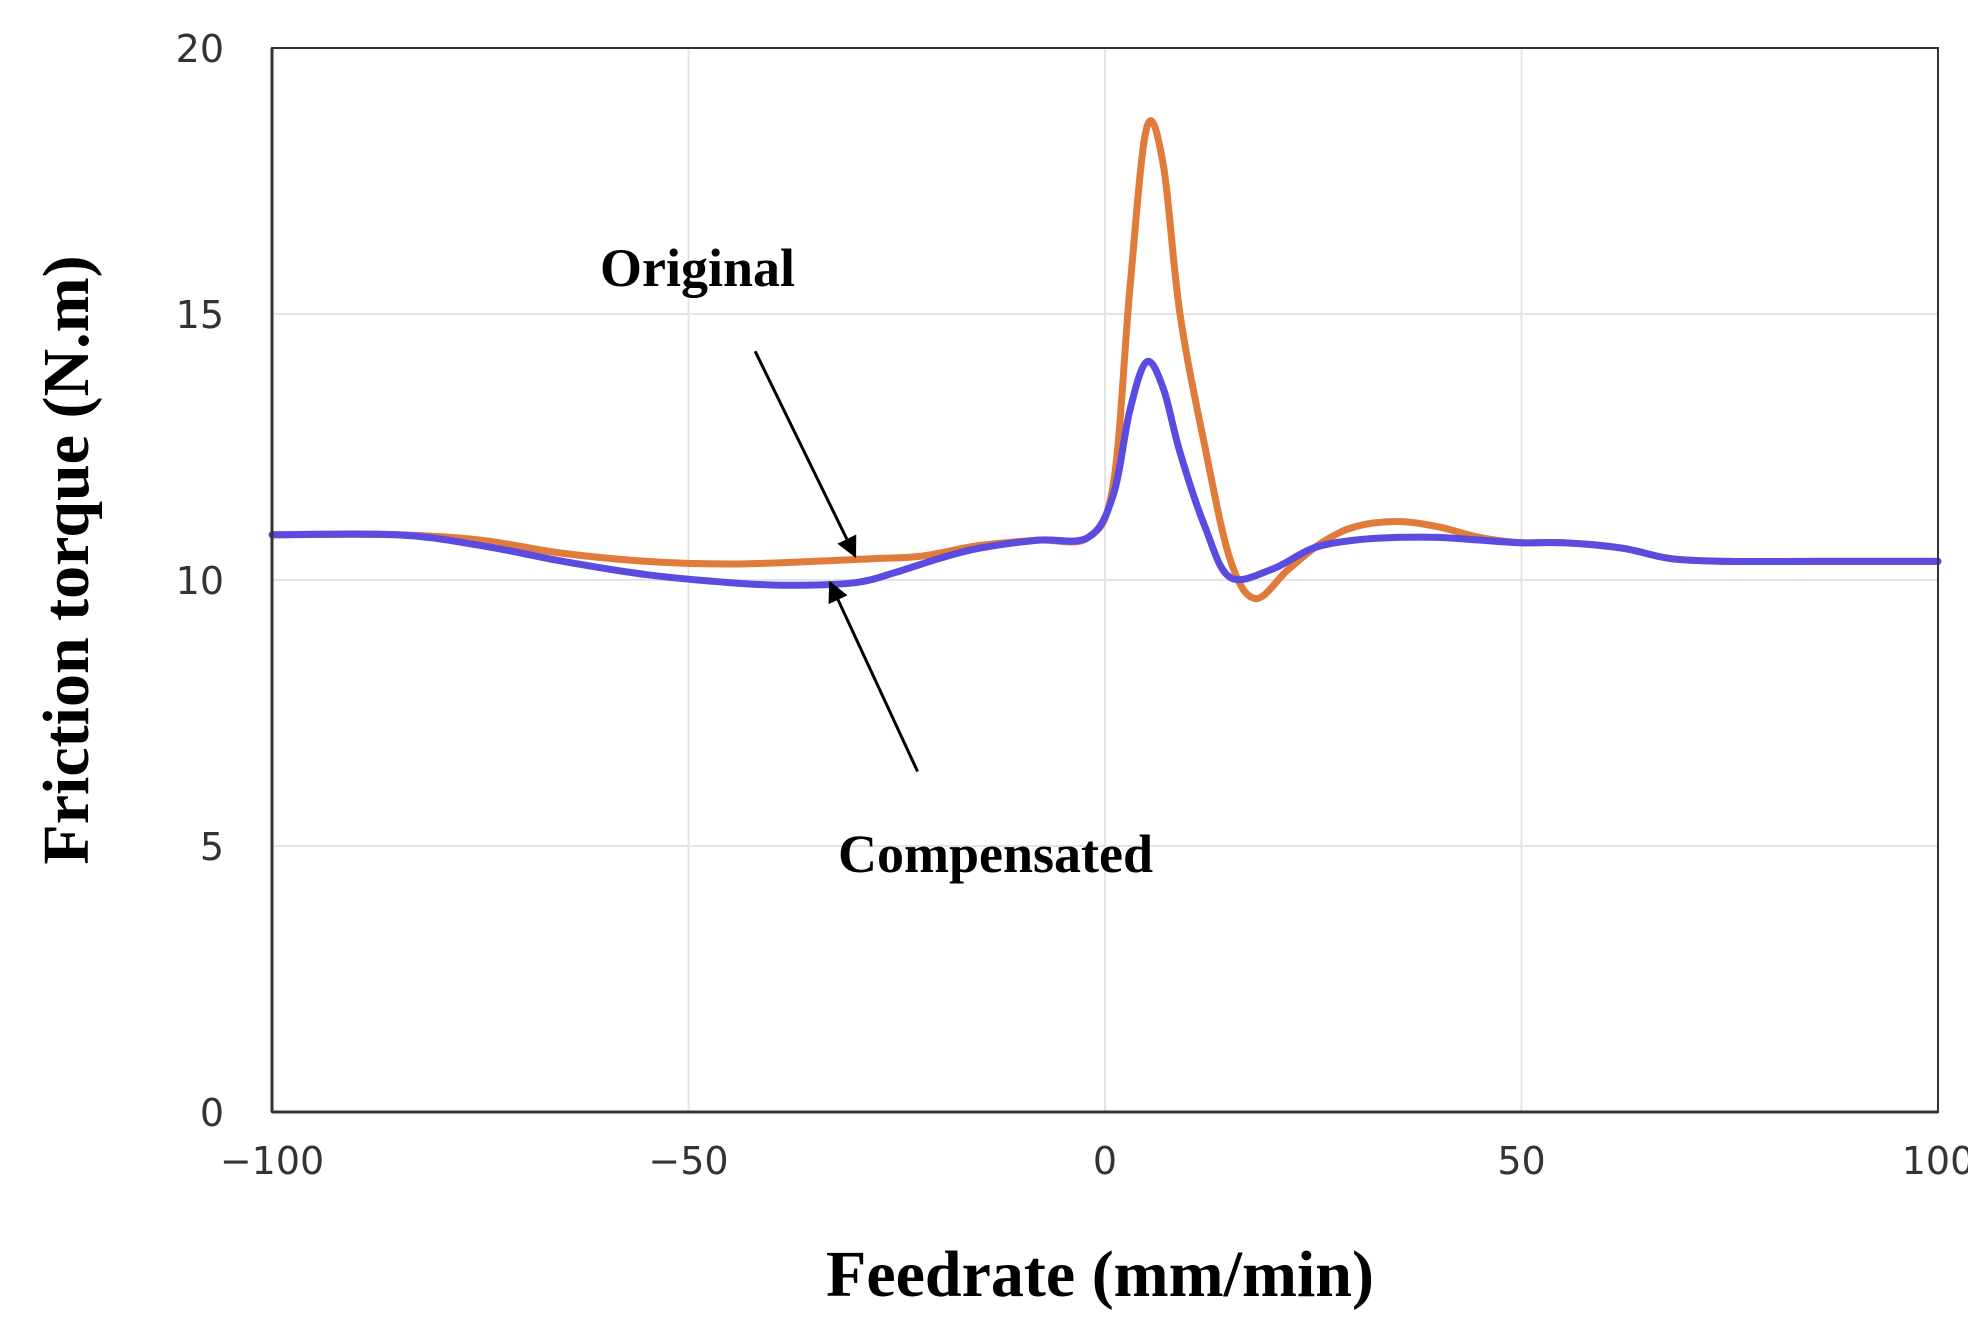  Describe the element at coordinates (200, 315) in the screenshot. I see `y-tick-label: 15` at that location.